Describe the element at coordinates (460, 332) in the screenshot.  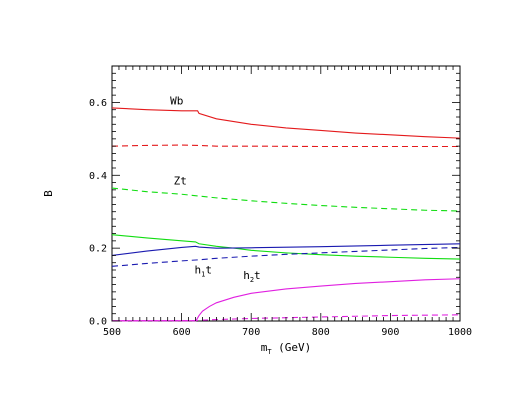
I see `x-tick-label: 1000` at that location.